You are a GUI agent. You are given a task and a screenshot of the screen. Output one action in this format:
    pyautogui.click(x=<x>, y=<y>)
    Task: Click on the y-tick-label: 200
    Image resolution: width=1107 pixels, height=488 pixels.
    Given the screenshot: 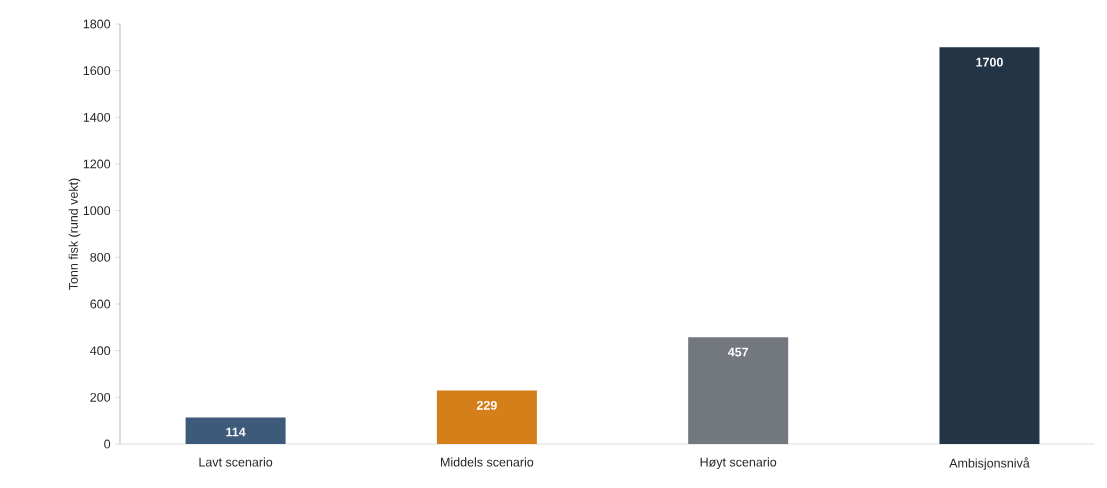 What is the action you would take?
    pyautogui.click(x=100, y=397)
    